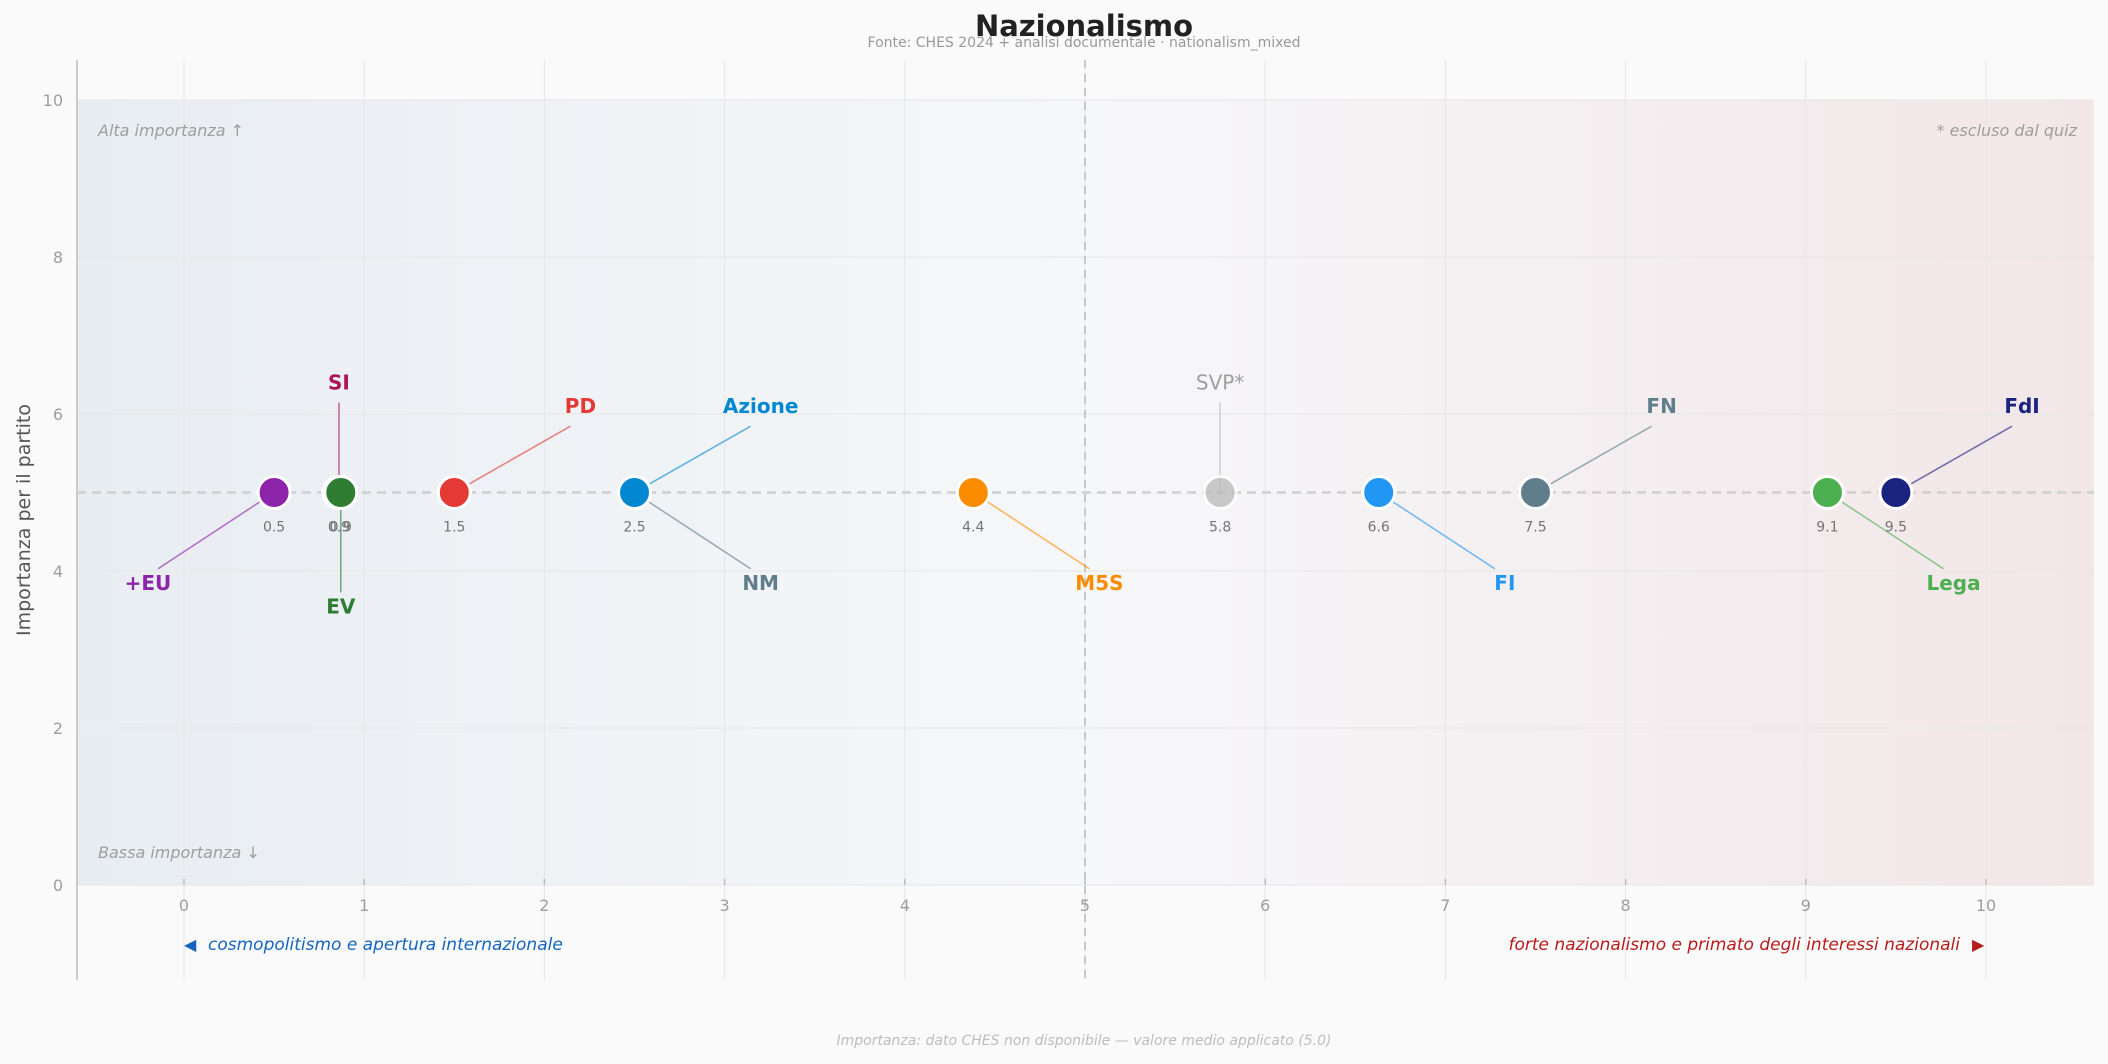 The image size is (2108, 1064). Describe the element at coordinates (1535, 528) in the screenshot. I see `value-label: 7.5` at that location.